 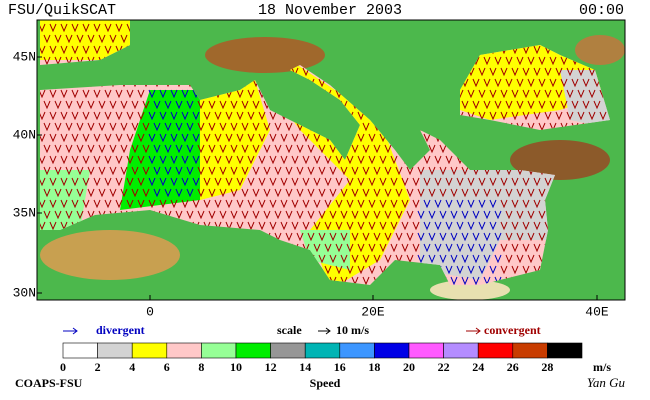 I want to click on convergent-arrow, so click(x=478, y=331).